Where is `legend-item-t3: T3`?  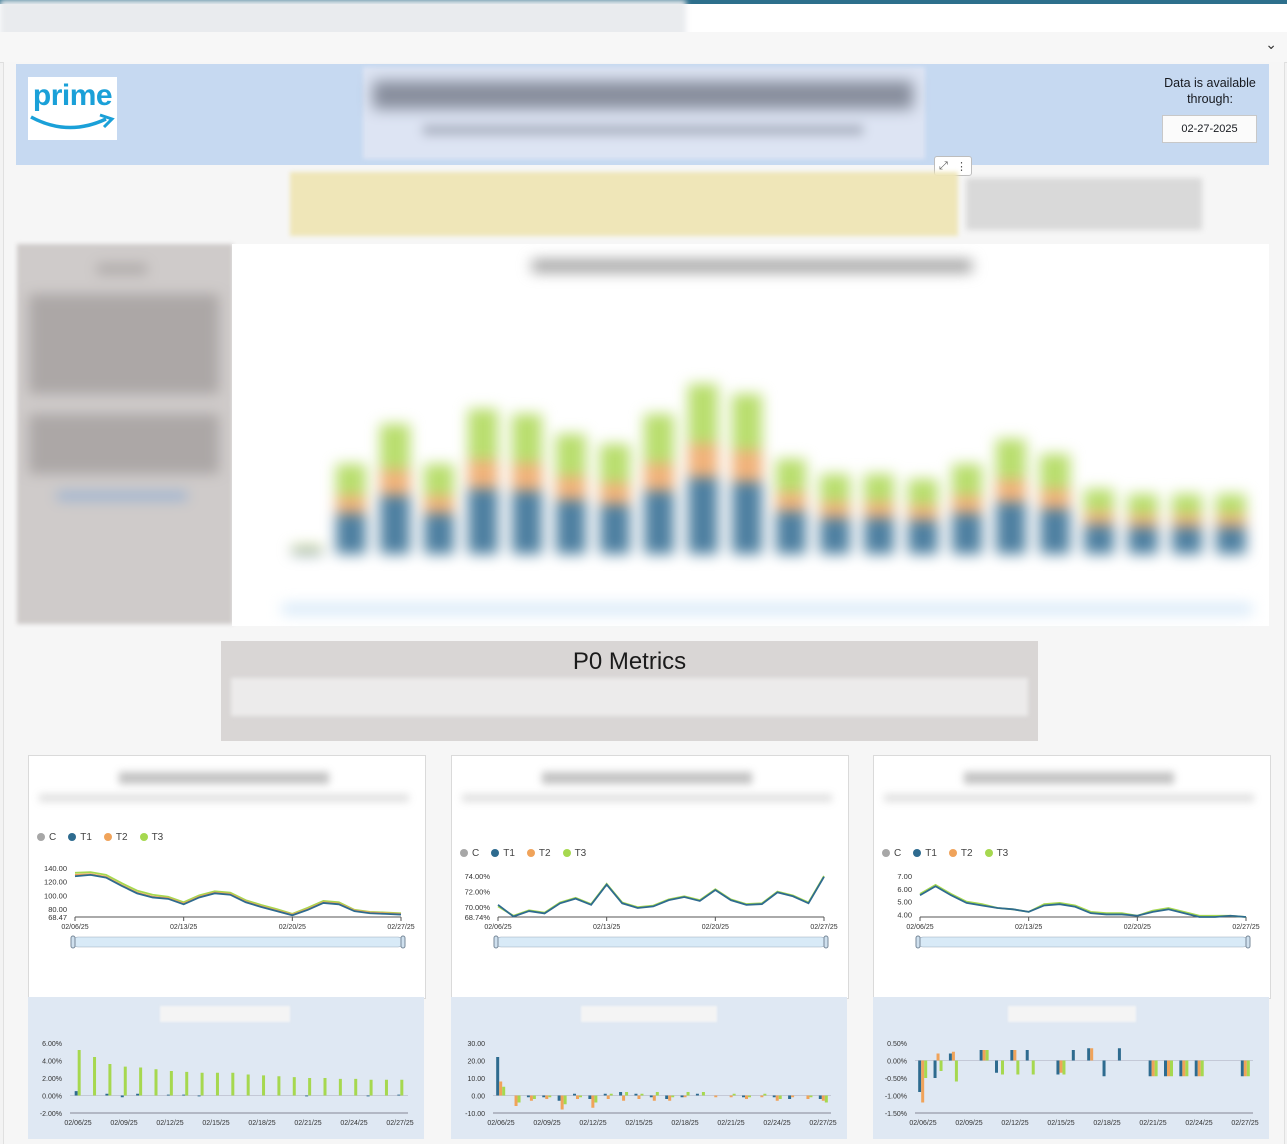
legend-item-t3: T3 is located at coordinates (151, 837).